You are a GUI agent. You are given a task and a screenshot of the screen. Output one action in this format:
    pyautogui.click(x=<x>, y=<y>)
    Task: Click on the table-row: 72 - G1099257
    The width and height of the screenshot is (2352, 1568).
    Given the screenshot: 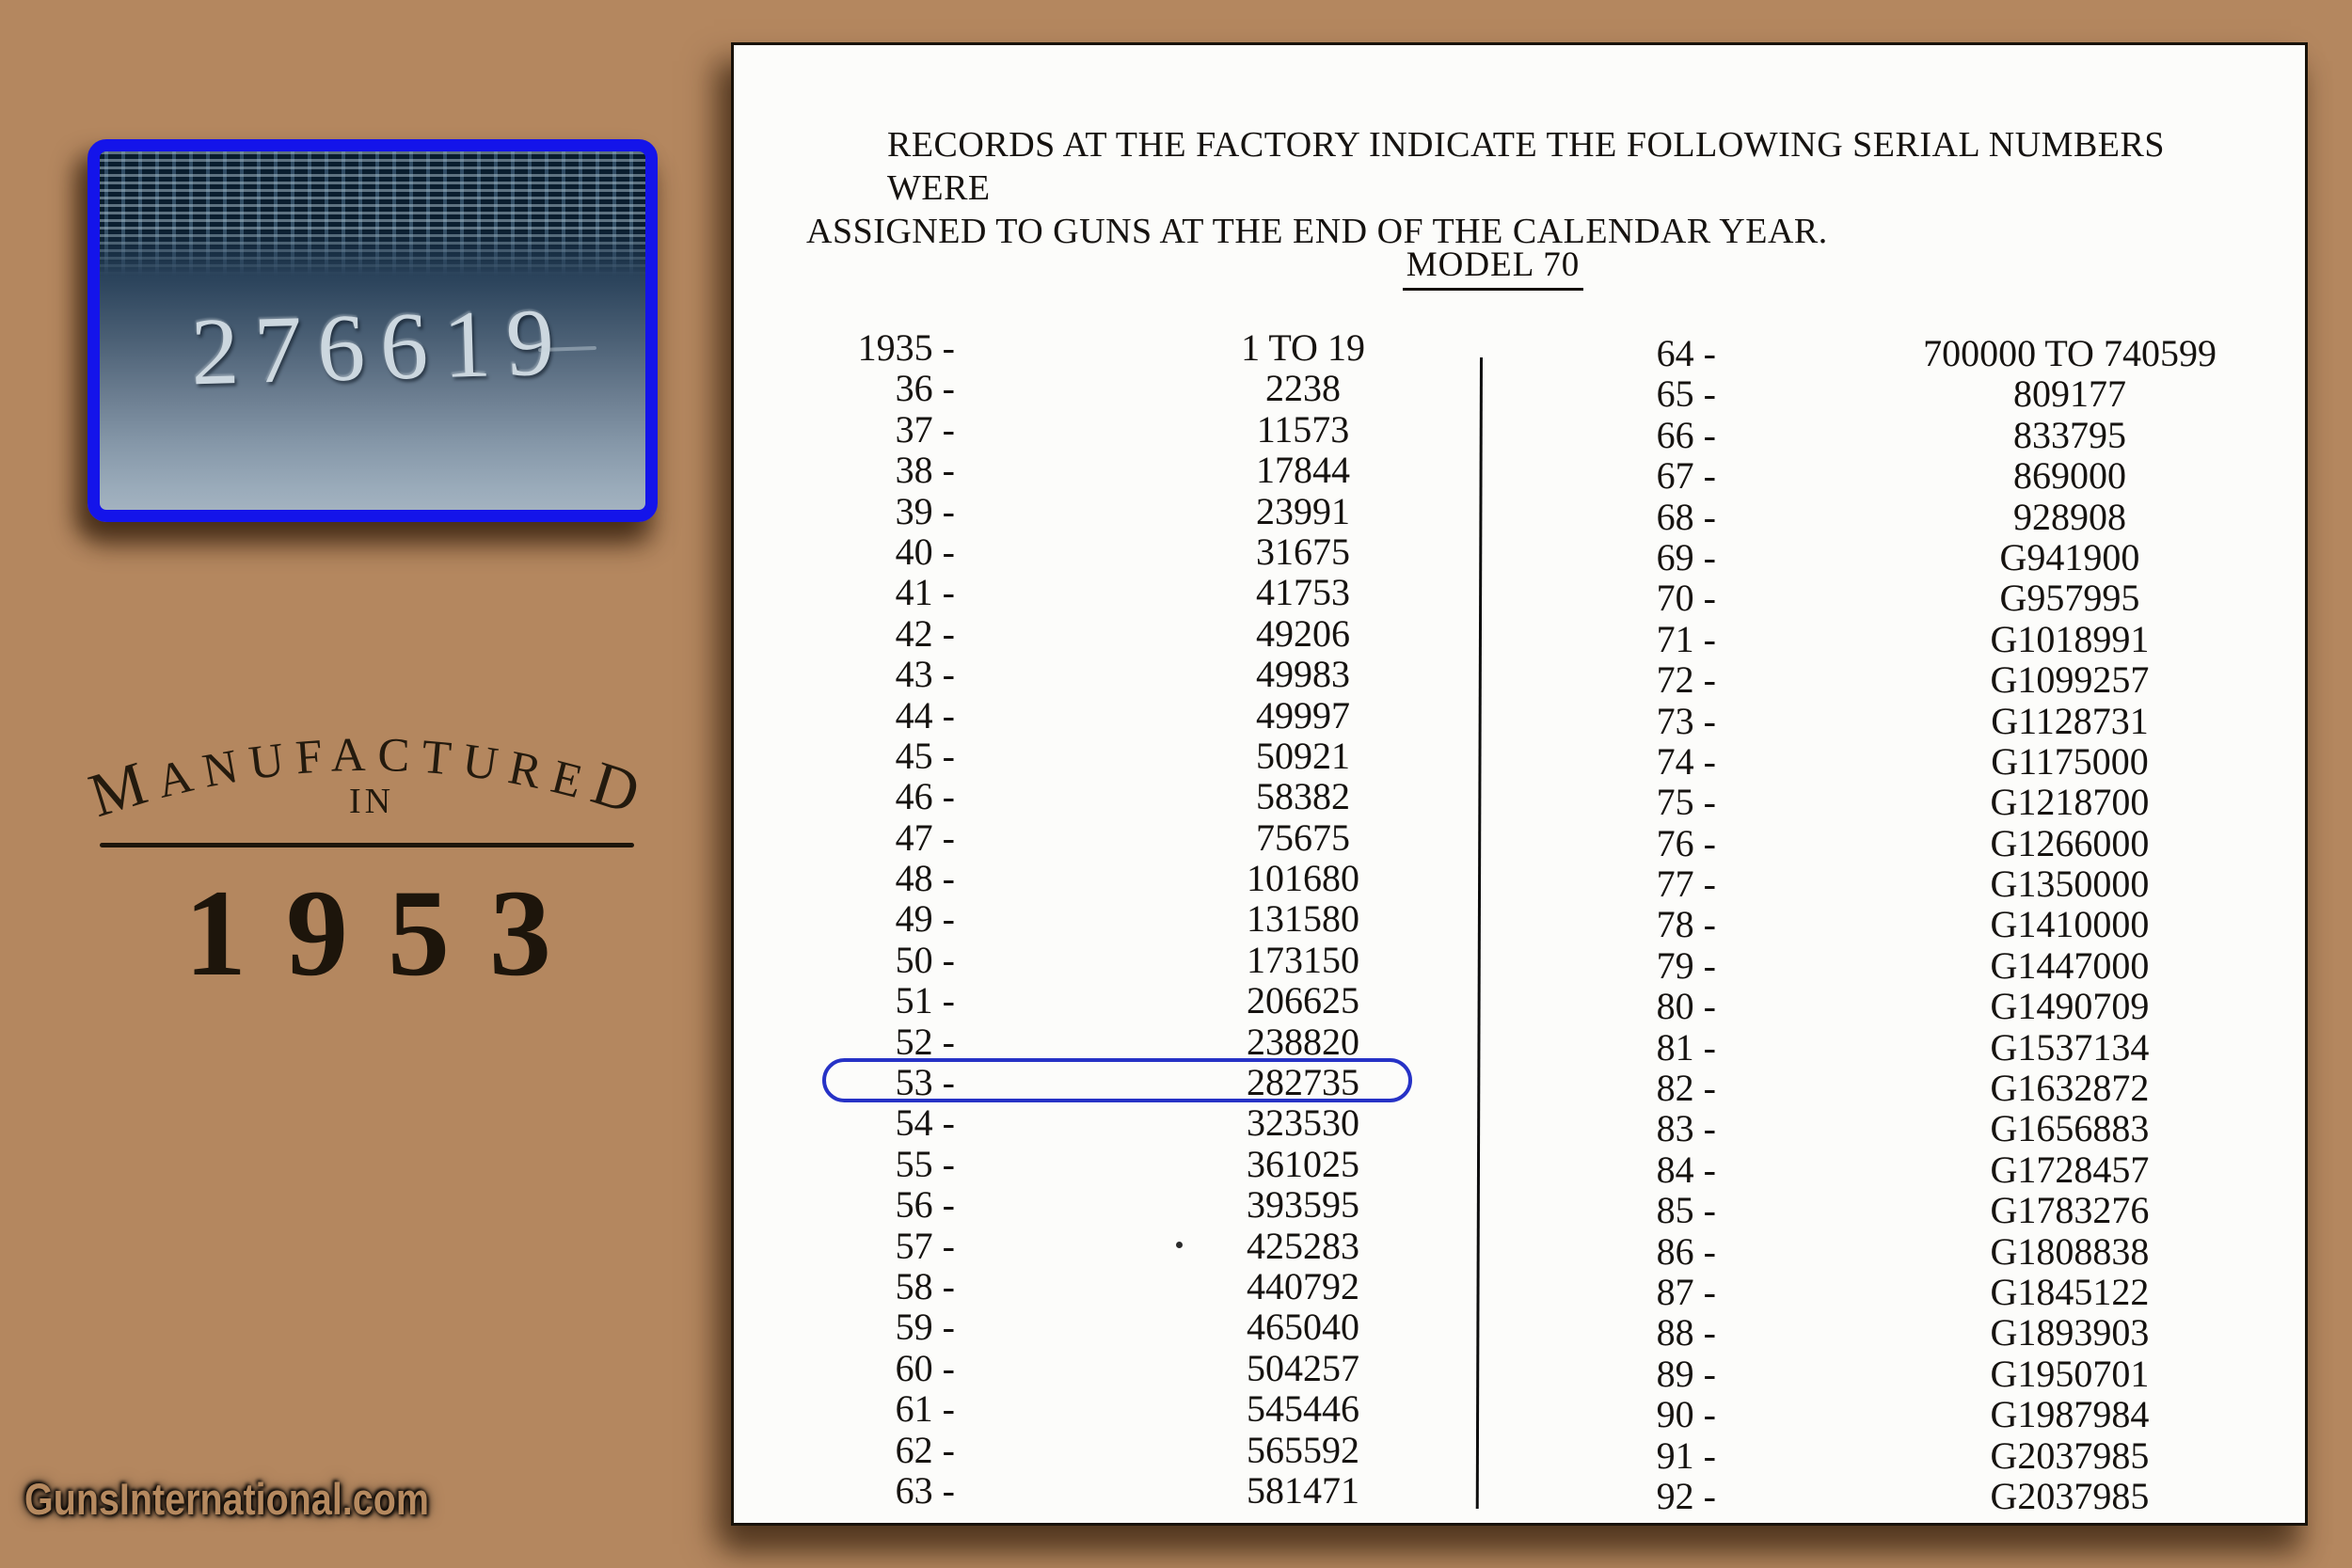 What is the action you would take?
    pyautogui.click(x=1893, y=680)
    